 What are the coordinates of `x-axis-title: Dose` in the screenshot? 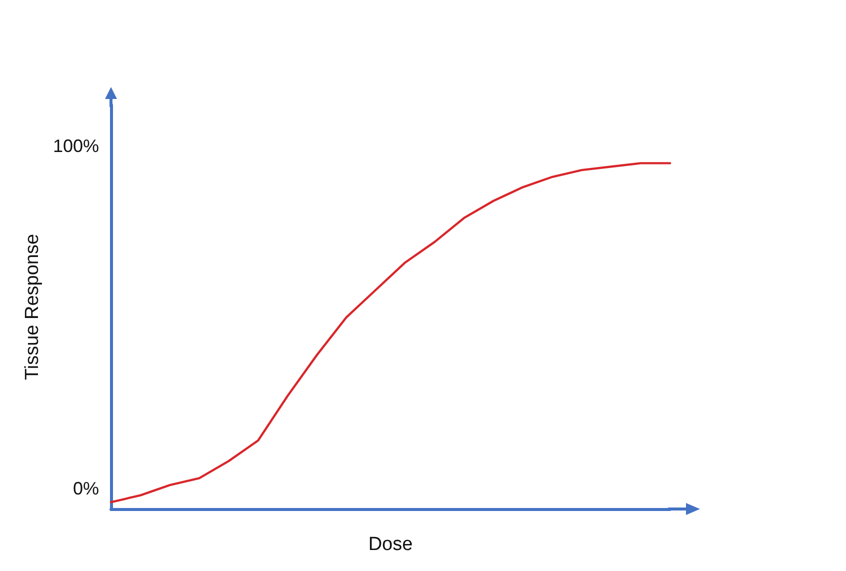 It's located at (390, 544).